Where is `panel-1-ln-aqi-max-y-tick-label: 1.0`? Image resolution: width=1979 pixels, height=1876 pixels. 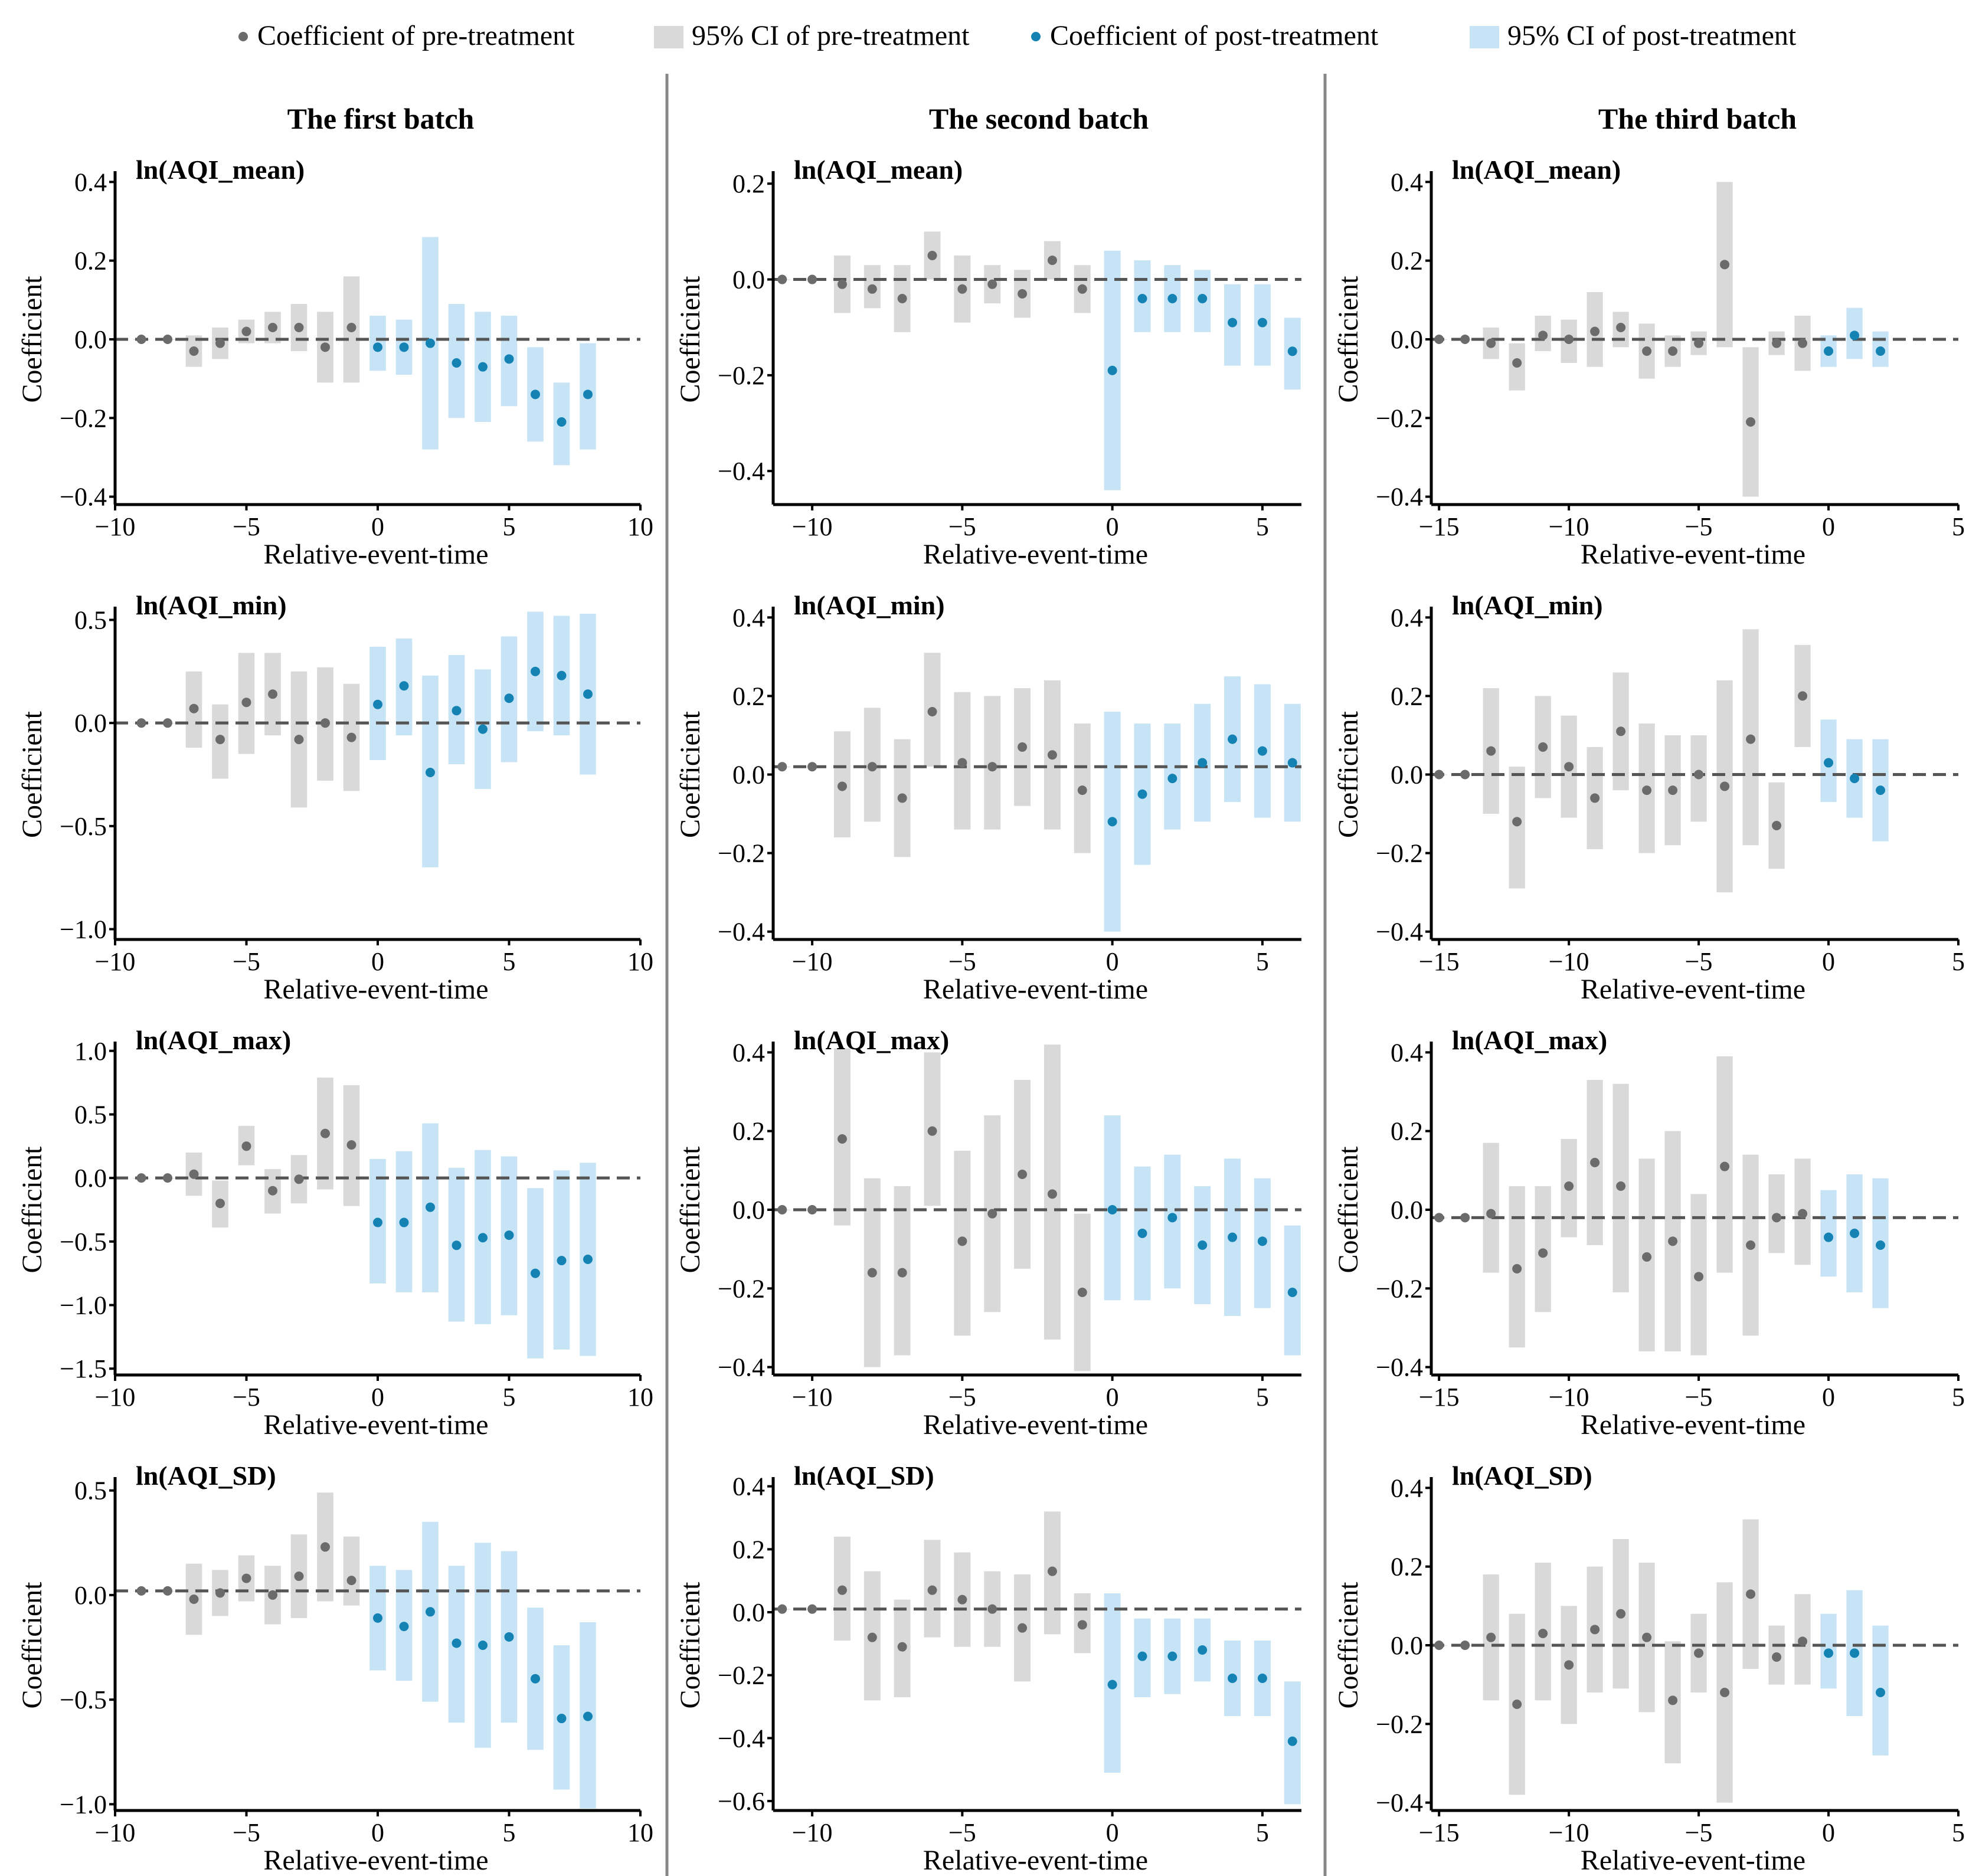 panel-1-ln-aqi-max-y-tick-label: 1.0 is located at coordinates (90, 1051).